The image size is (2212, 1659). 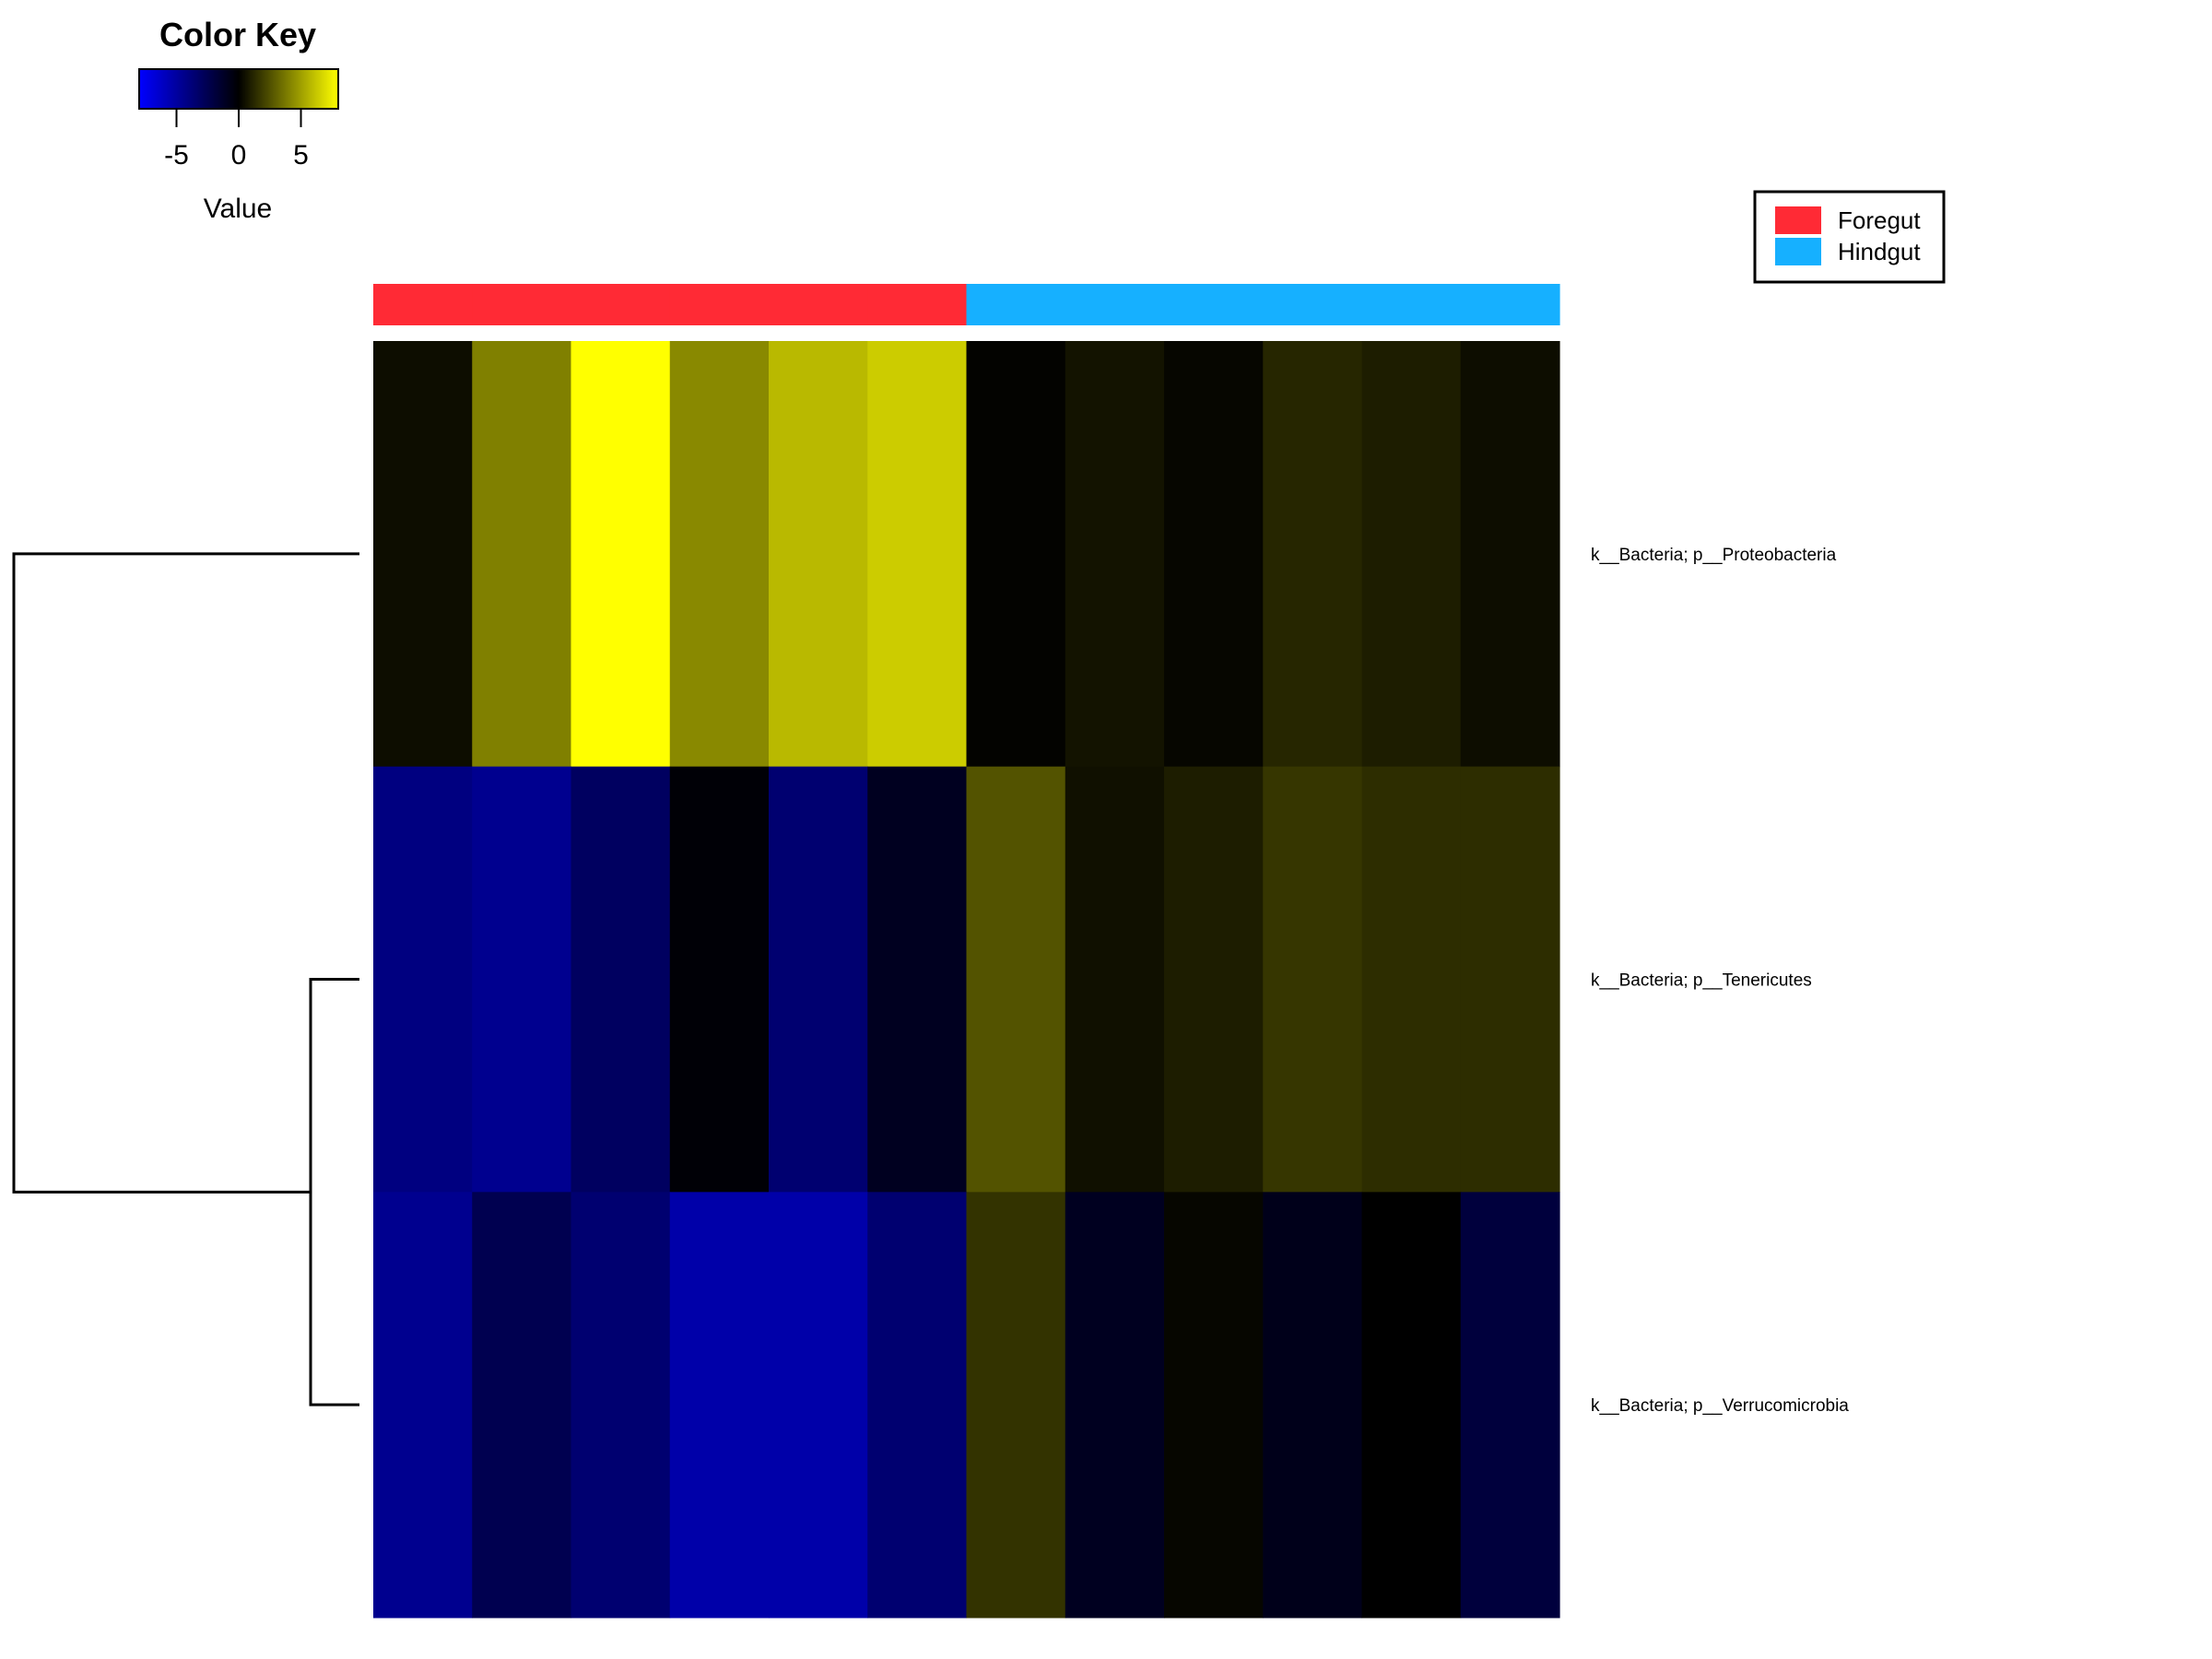 I want to click on dendrogram-branch-inner, so click(x=334, y=1192).